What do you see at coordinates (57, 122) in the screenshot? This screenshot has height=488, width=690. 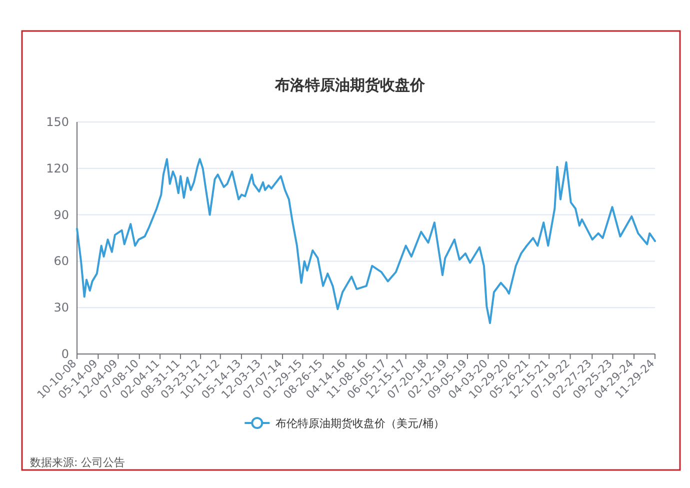 I see `y-tick-label: 150` at bounding box center [57, 122].